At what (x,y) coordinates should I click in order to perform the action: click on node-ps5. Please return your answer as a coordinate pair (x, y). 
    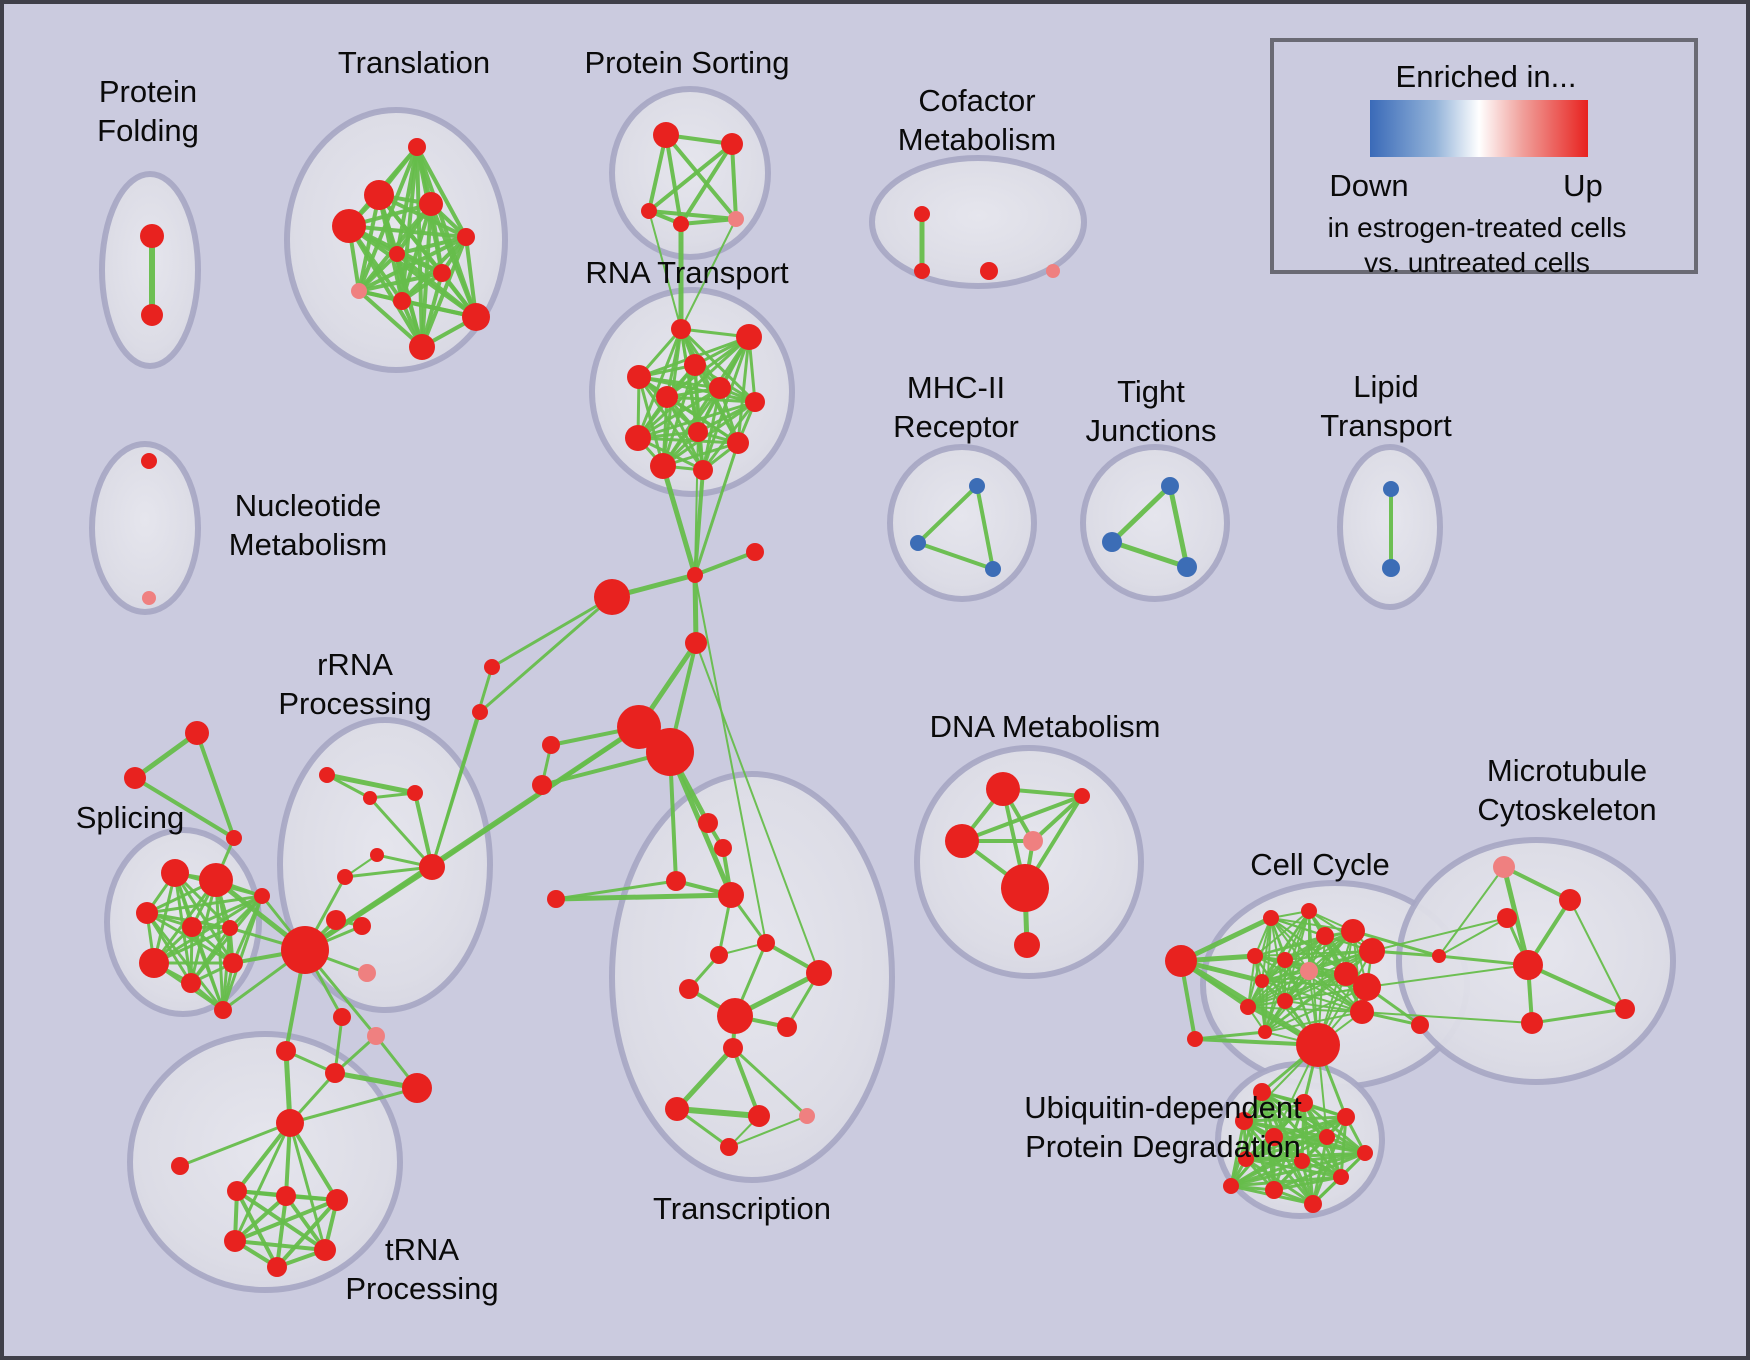
    Looking at the image, I should click on (736, 219).